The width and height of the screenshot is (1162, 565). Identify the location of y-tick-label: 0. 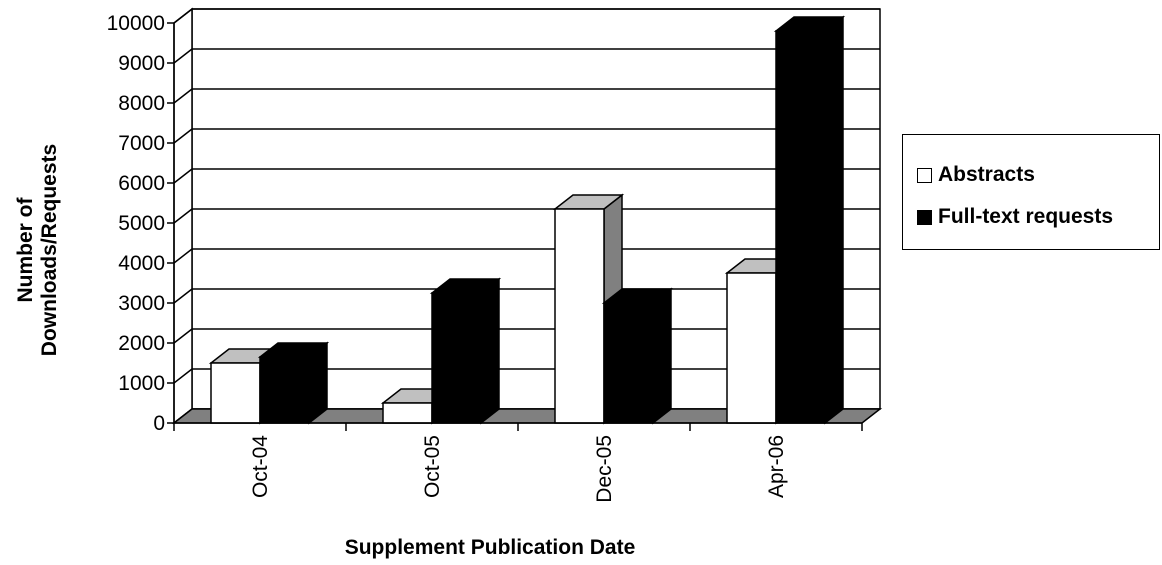
(159, 423).